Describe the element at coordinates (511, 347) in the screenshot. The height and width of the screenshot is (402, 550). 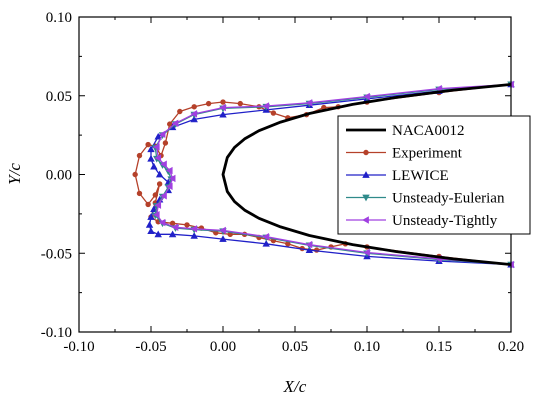
I see `x-tick-label: 0.20` at that location.